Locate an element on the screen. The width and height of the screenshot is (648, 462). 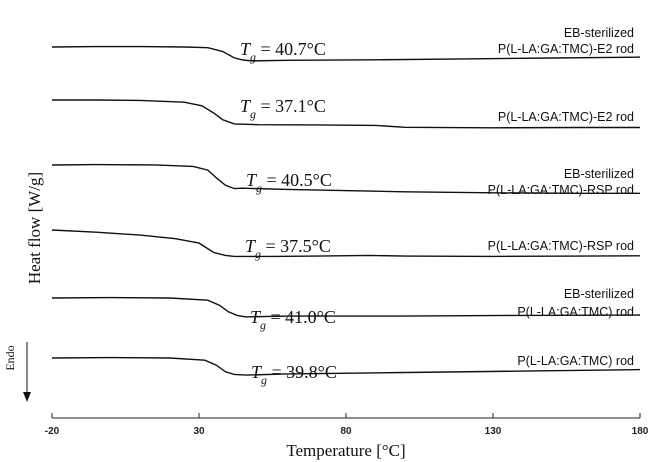
tg-annotation-6: Tg = 39.8°C is located at coordinates (294, 374).